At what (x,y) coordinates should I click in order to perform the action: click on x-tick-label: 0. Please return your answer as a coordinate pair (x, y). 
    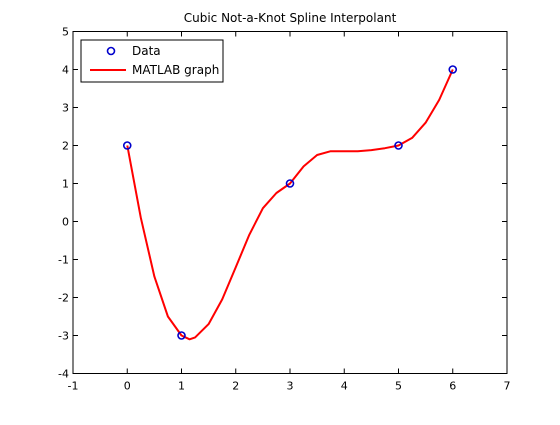
    Looking at the image, I should click on (127, 386).